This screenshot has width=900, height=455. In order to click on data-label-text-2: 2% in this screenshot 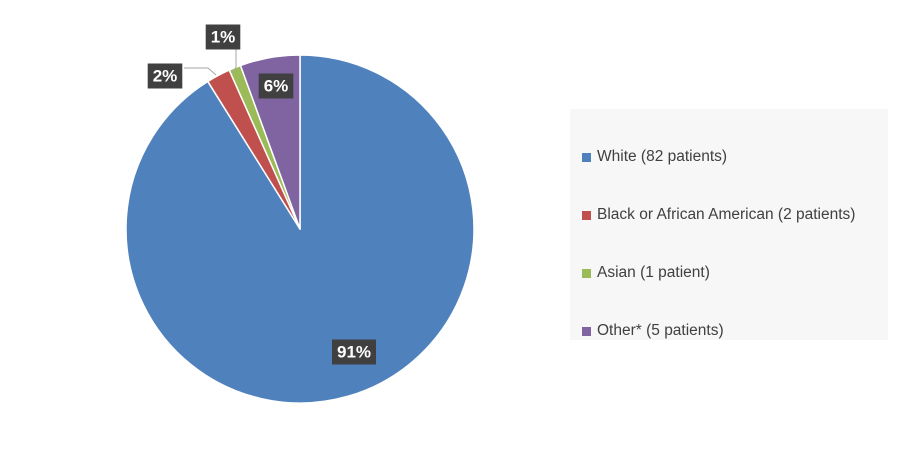, I will do `click(165, 76)`.